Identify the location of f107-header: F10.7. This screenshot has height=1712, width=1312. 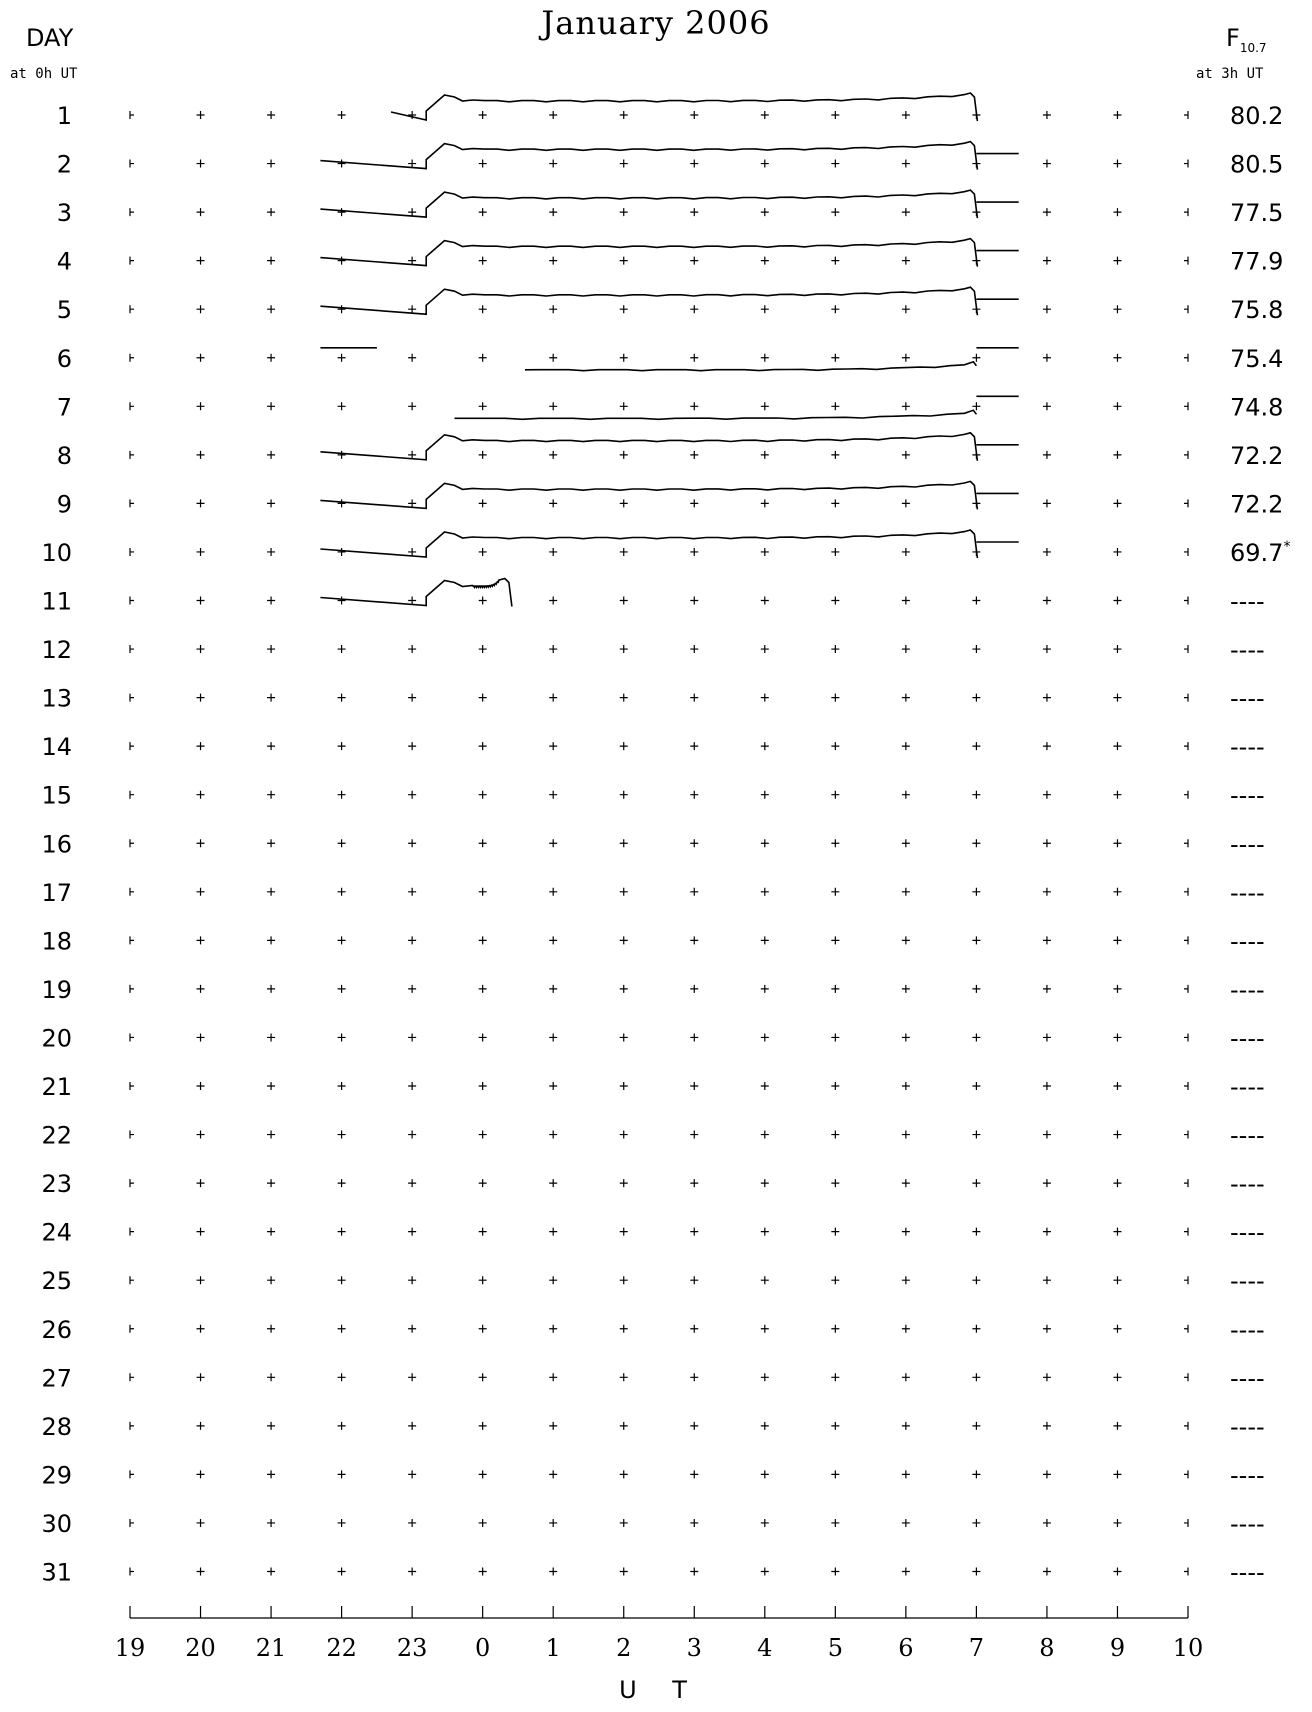
(1246, 39).